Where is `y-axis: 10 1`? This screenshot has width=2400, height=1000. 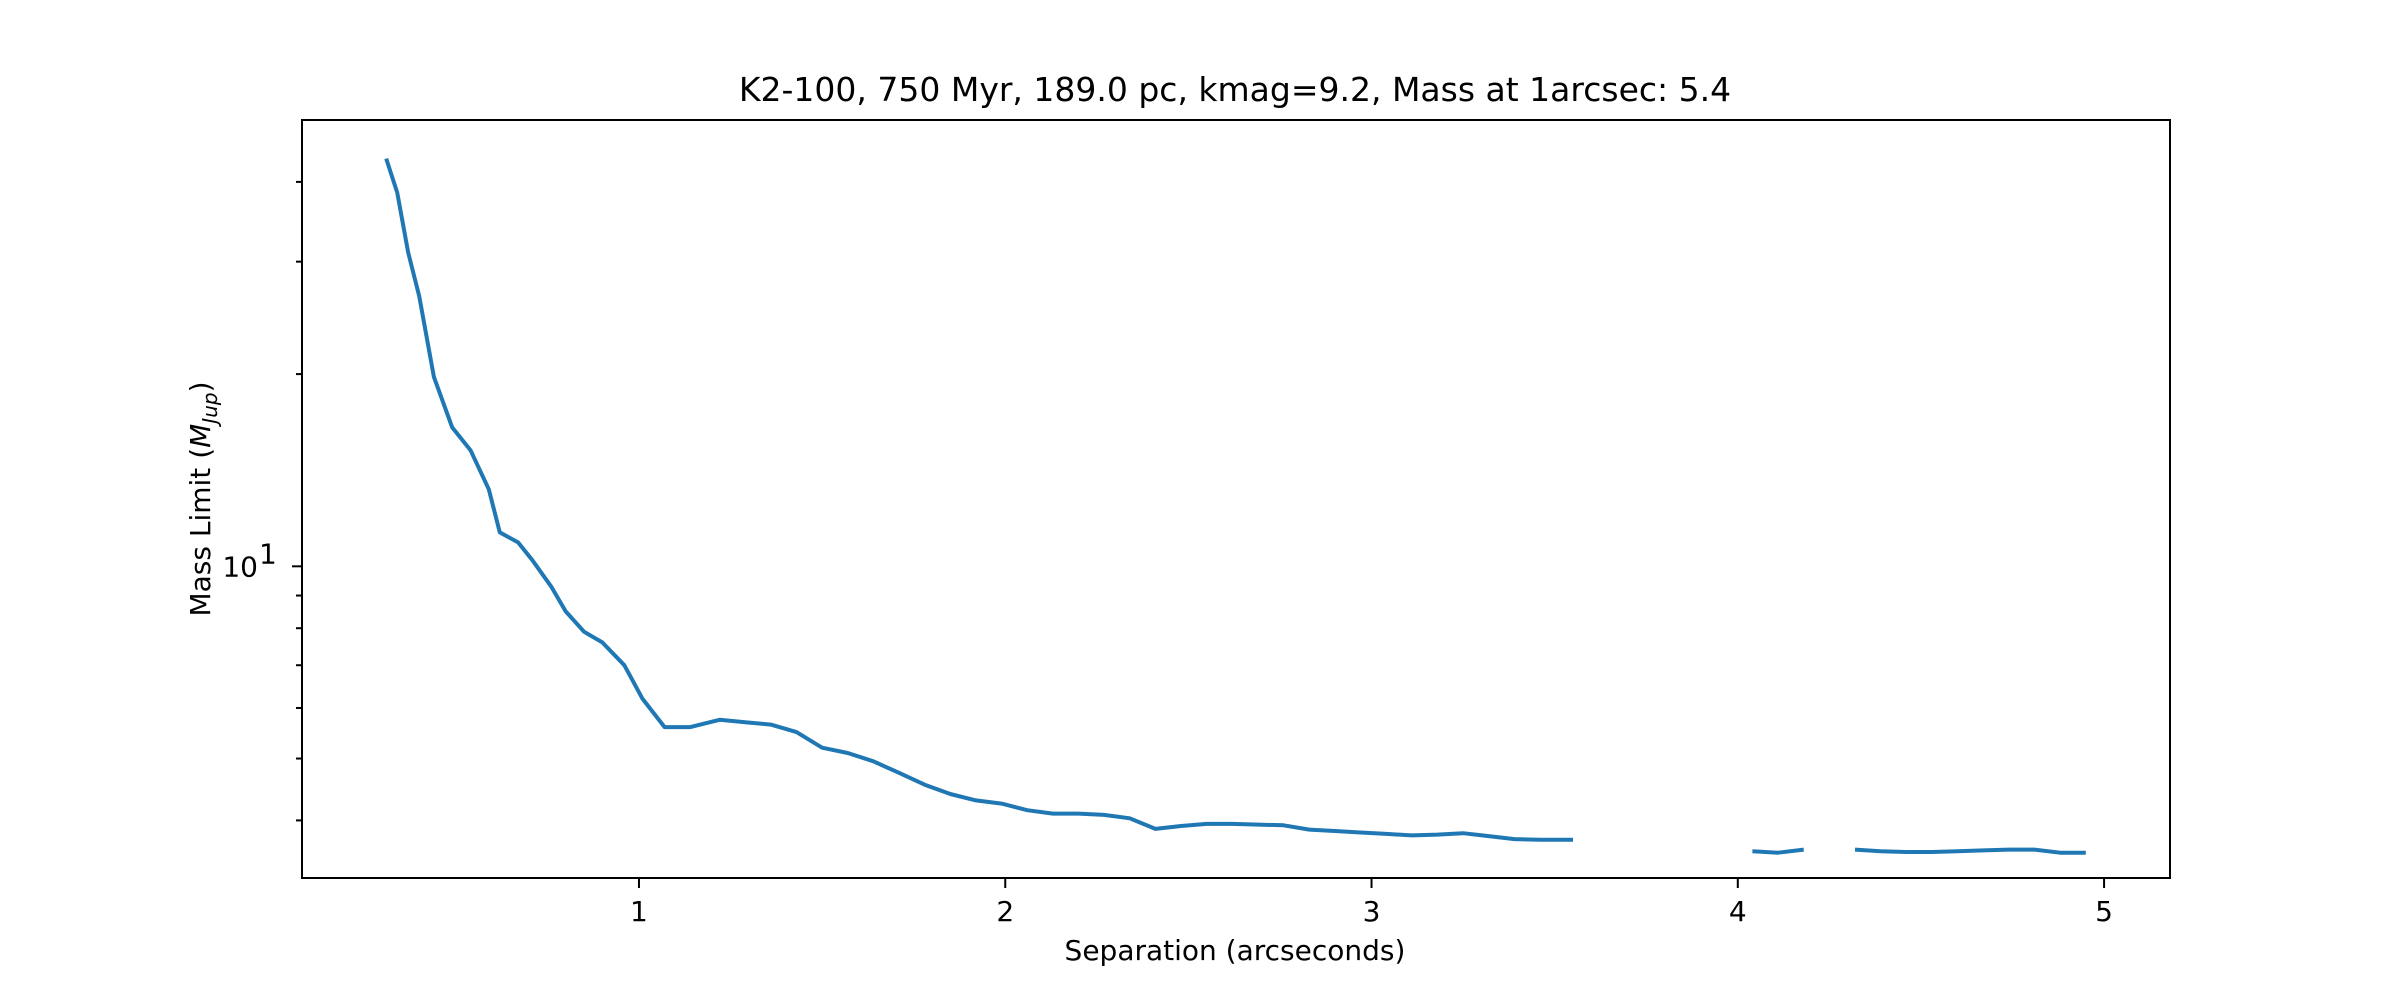
y-axis: 10 1 is located at coordinates (262, 501).